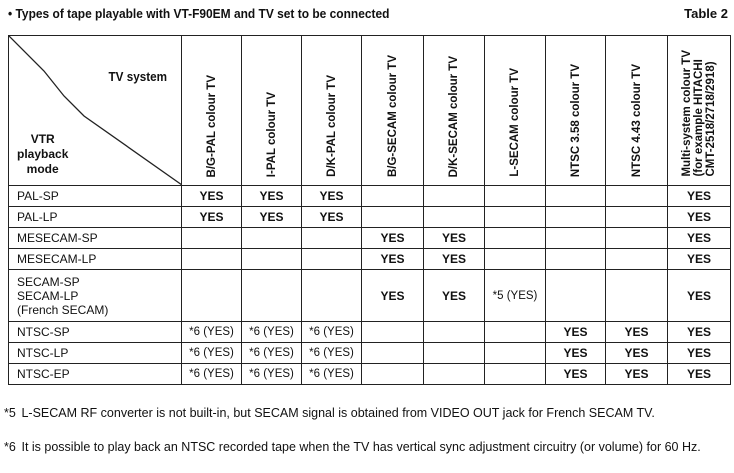 Image resolution: width=734 pixels, height=473 pixels. I want to click on table-label: Table 2, so click(706, 13).